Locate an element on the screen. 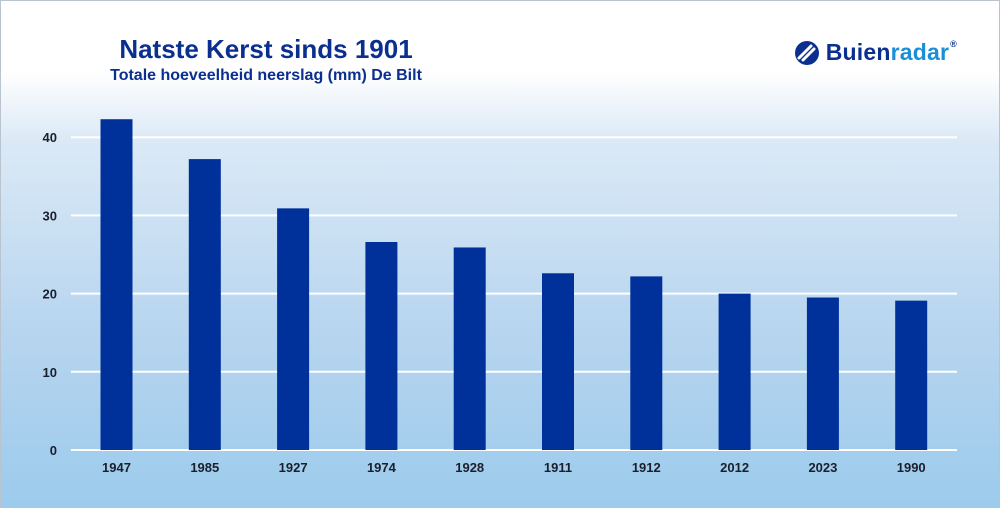 This screenshot has height=508, width=1000. bar-1990 is located at coordinates (911, 375).